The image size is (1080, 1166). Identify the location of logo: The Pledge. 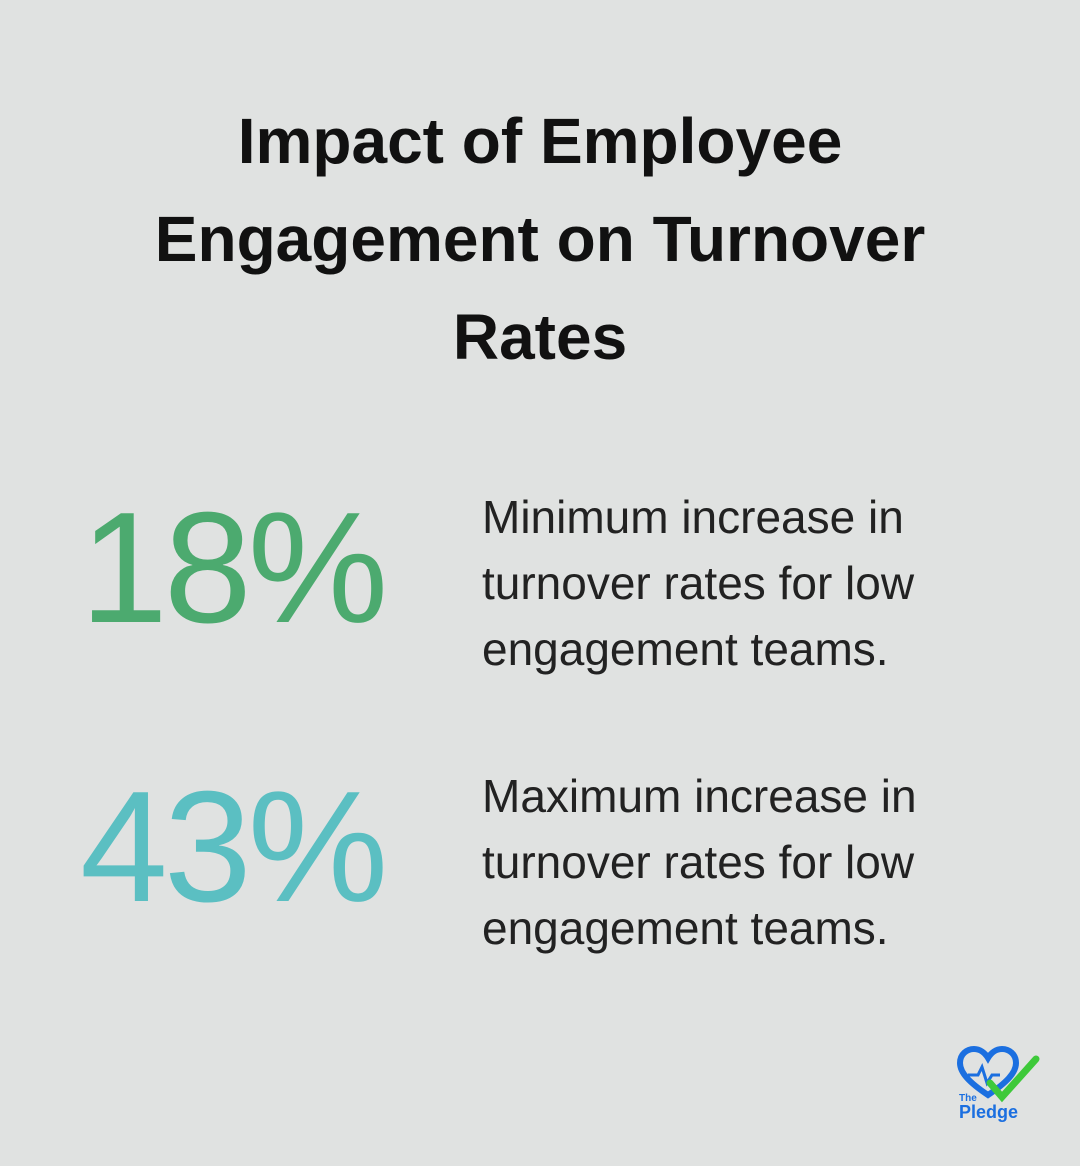
(998, 1083).